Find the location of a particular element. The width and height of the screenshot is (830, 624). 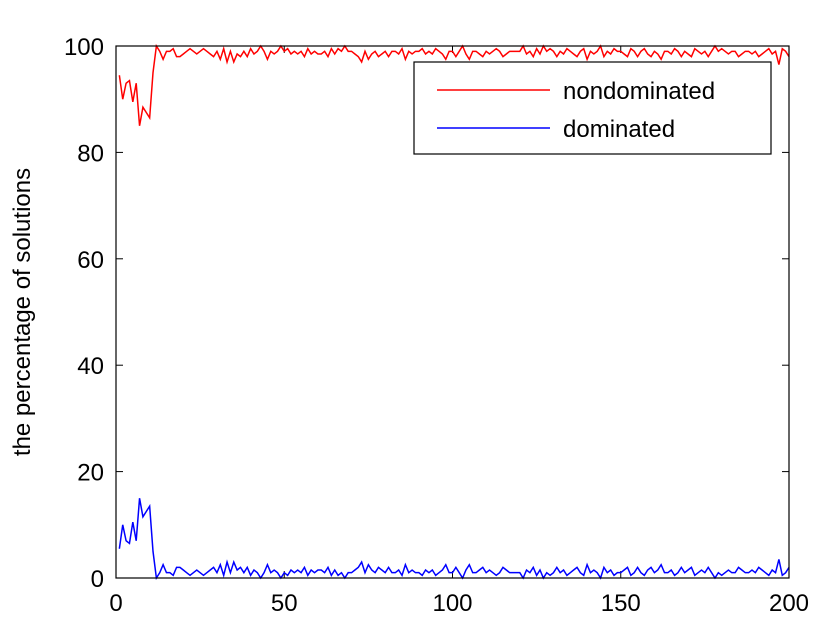

x-tick-label: 100 is located at coordinates (452, 603).